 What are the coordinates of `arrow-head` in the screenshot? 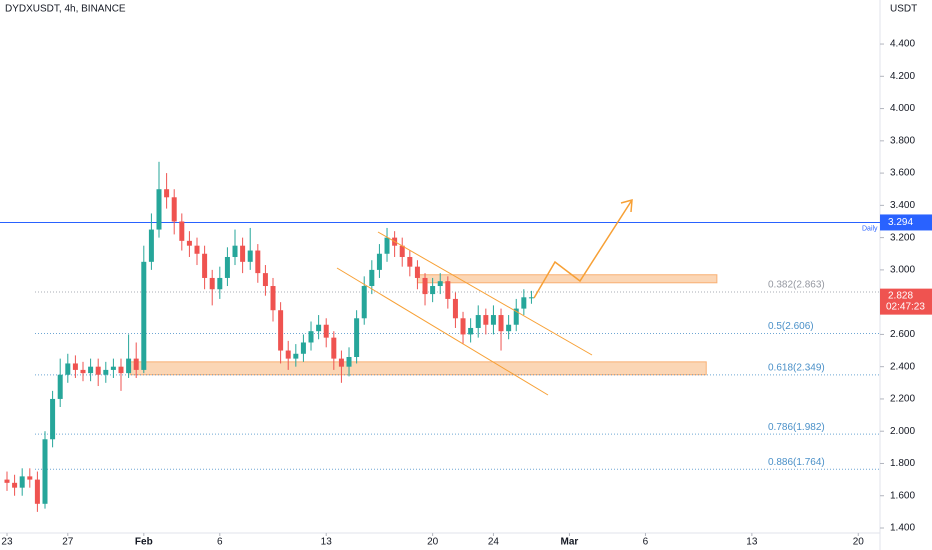 It's located at (626, 205).